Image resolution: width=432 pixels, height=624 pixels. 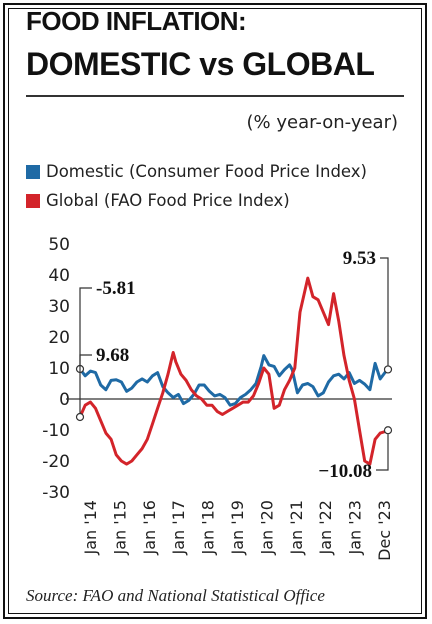 What do you see at coordinates (59, 338) in the screenshot?
I see `y-tick-label: 20` at bounding box center [59, 338].